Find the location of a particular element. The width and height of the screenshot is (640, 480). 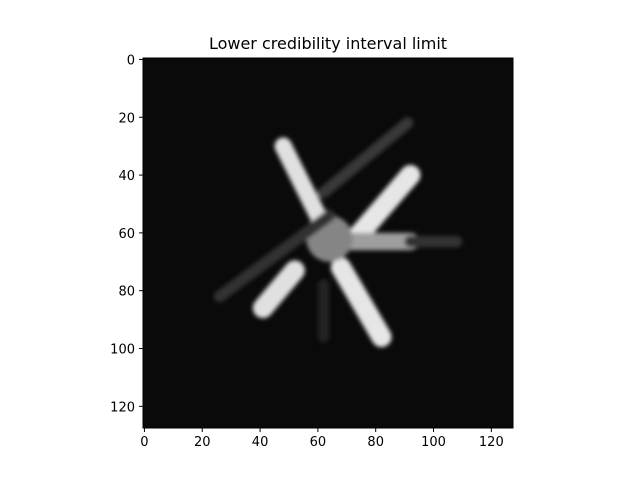

x-tick-label: 40 is located at coordinates (260, 442).